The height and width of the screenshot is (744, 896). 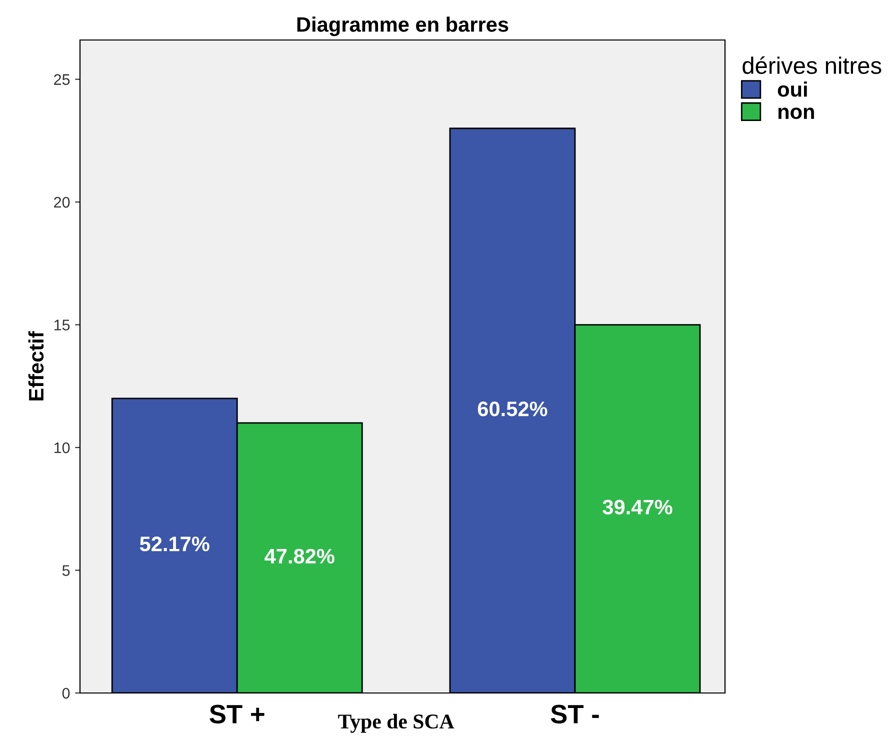 What do you see at coordinates (62, 325) in the screenshot?
I see `y-tick-label: 15` at bounding box center [62, 325].